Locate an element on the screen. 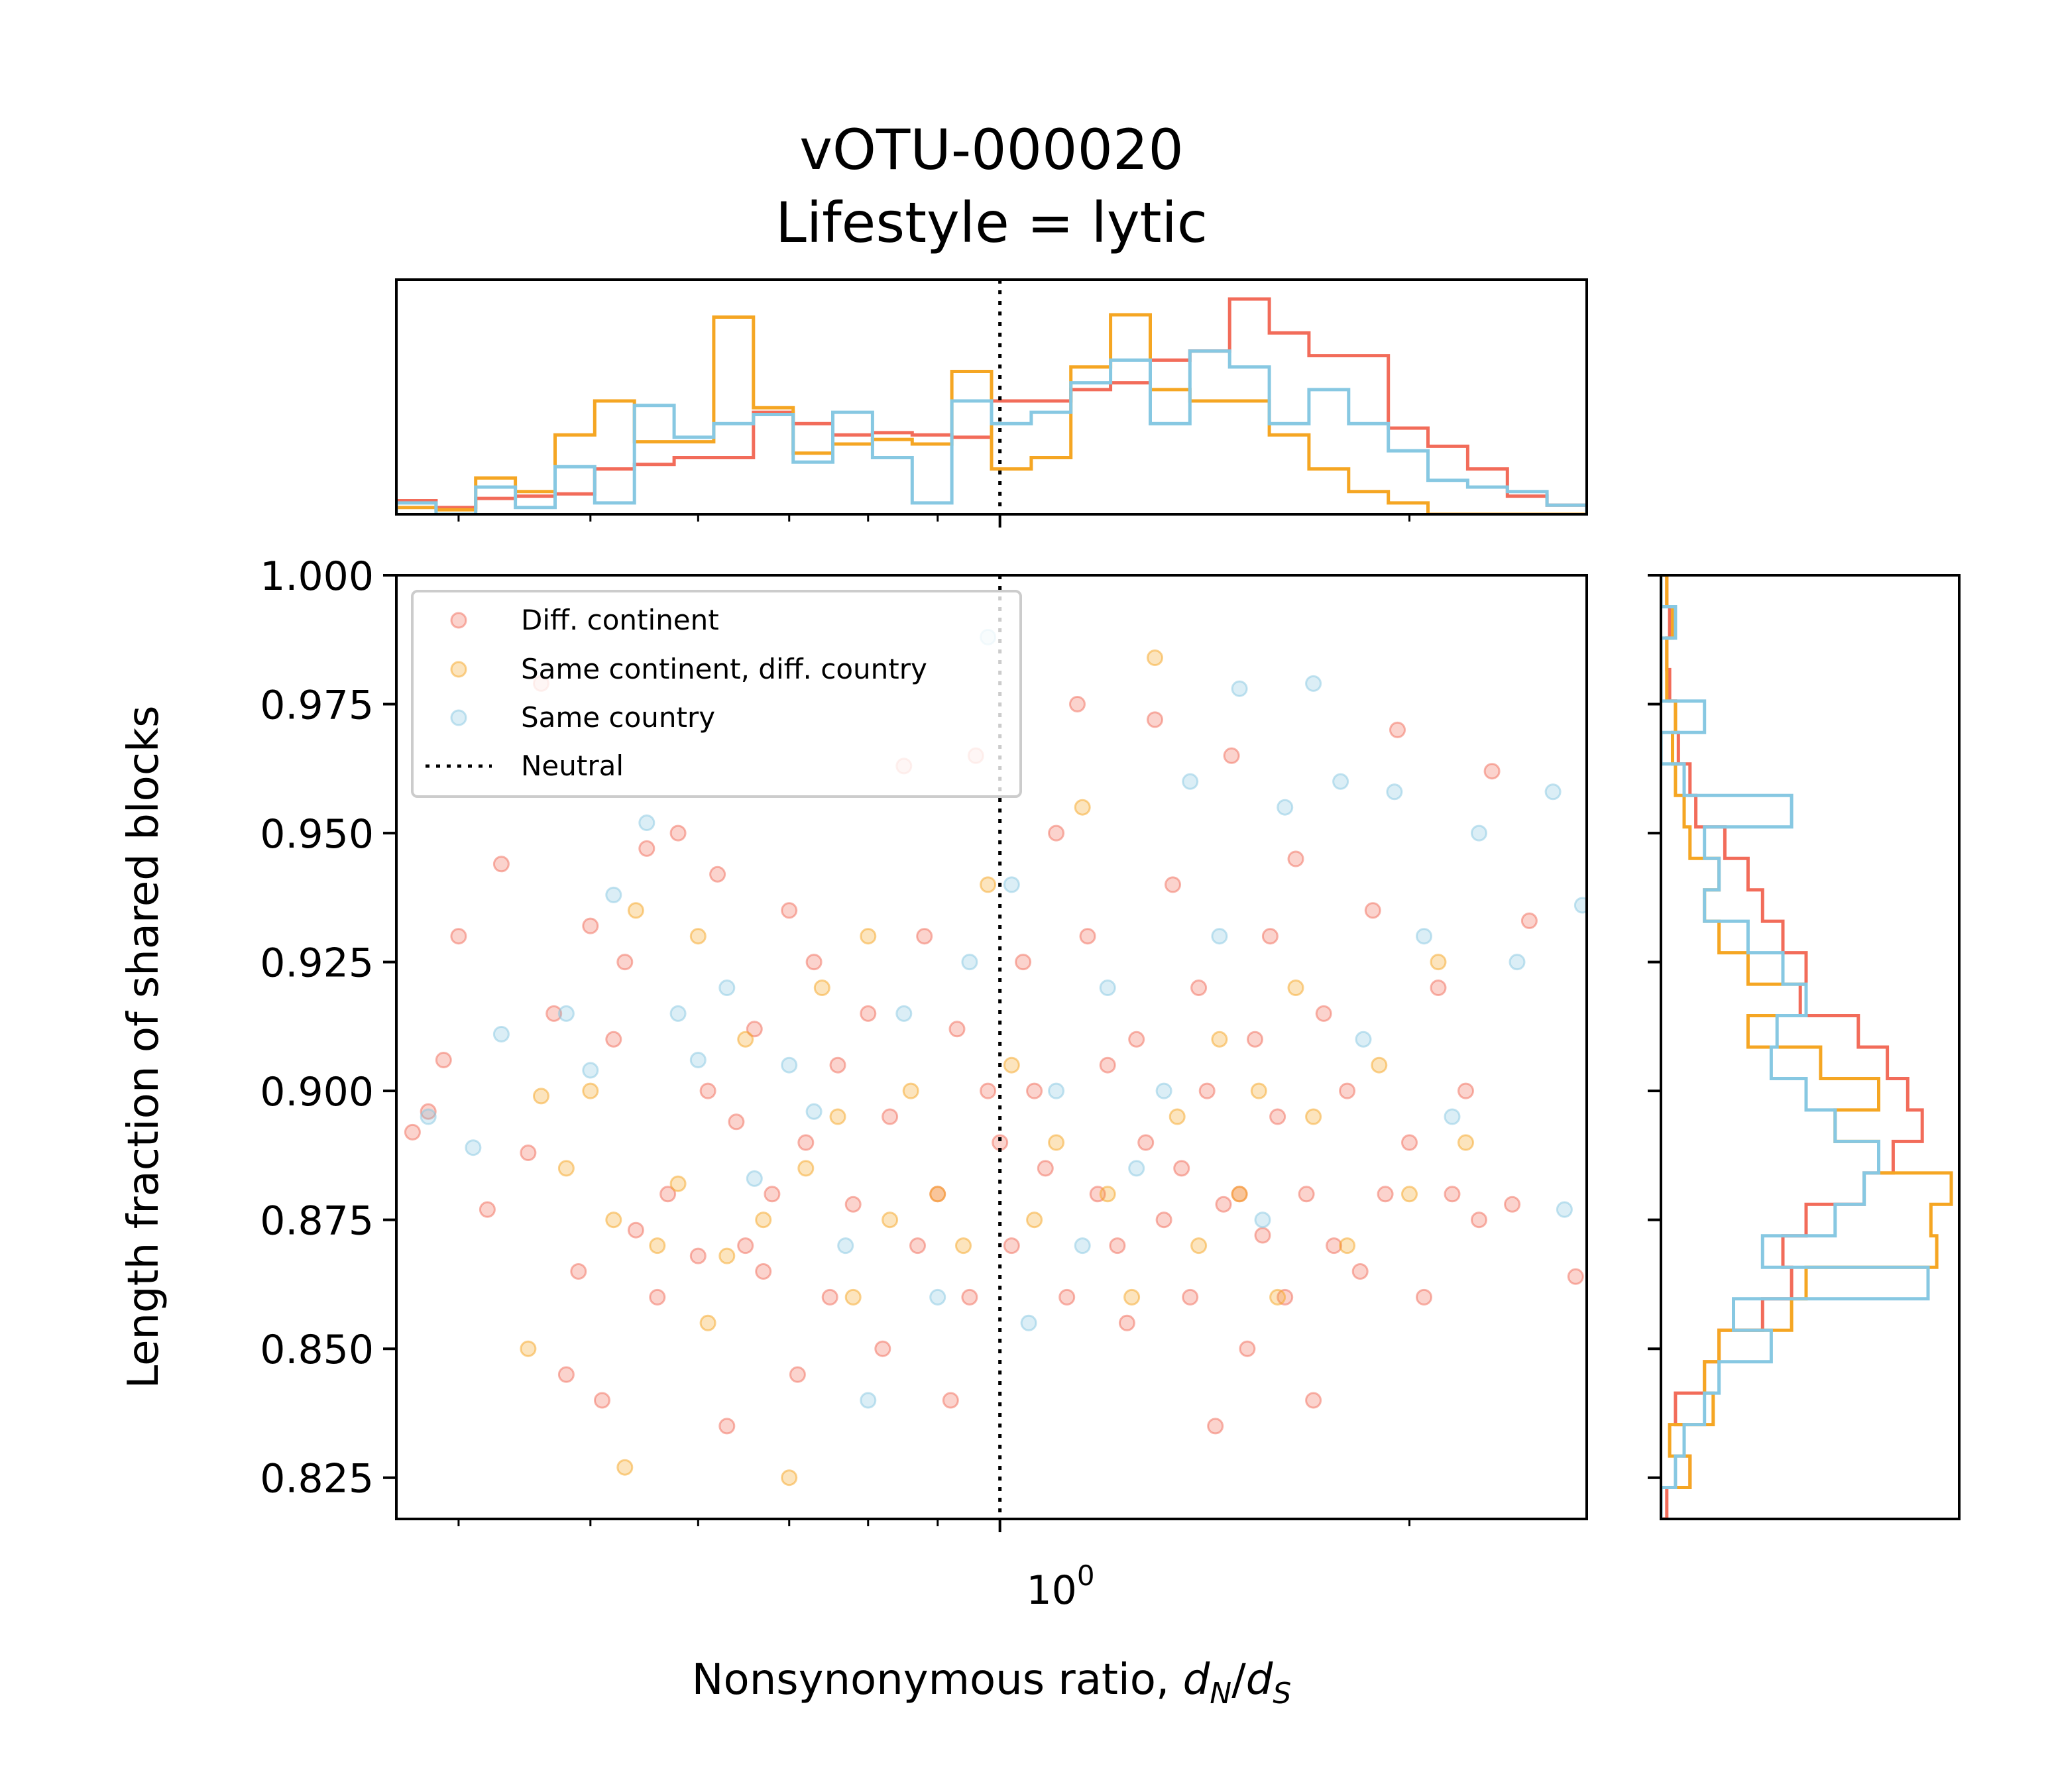 The height and width of the screenshot is (1792, 2052). legend-marker-same-continent is located at coordinates (458, 669).